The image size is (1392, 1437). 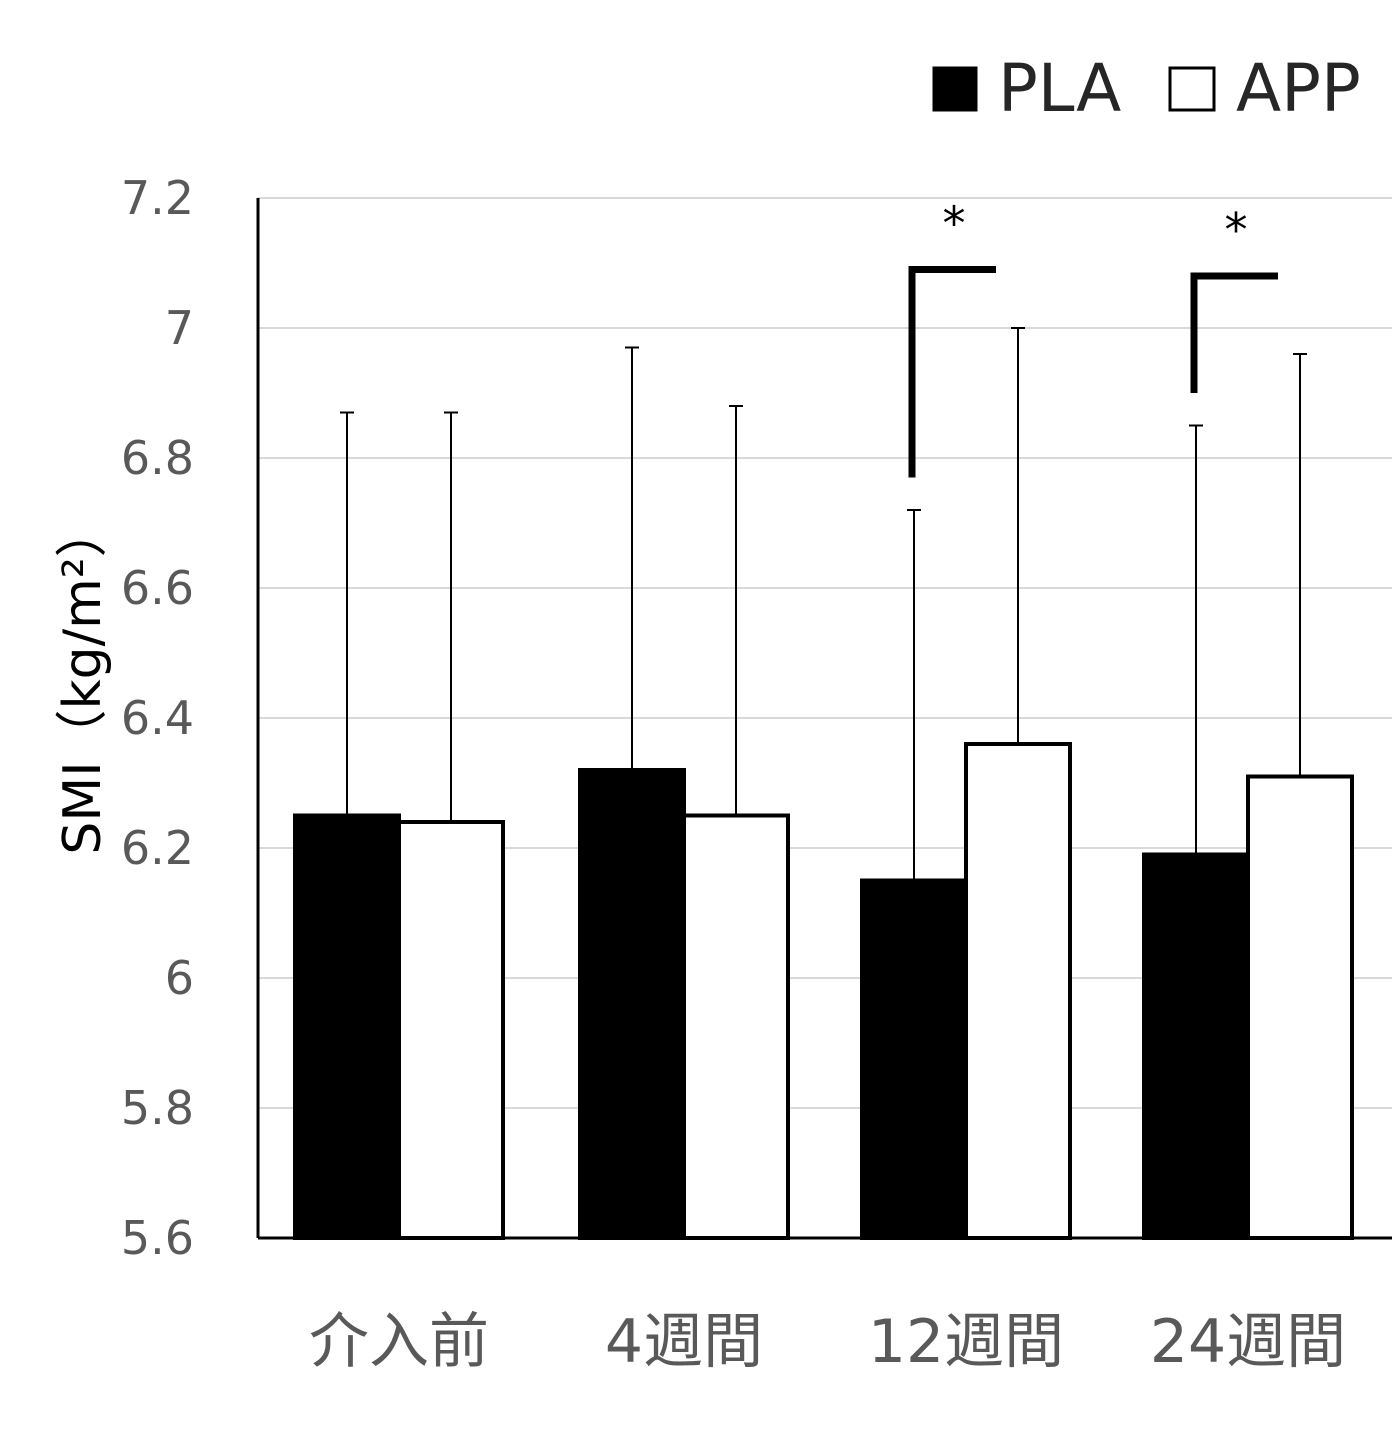 What do you see at coordinates (179, 978) in the screenshot?
I see `y-tick-label: 6` at bounding box center [179, 978].